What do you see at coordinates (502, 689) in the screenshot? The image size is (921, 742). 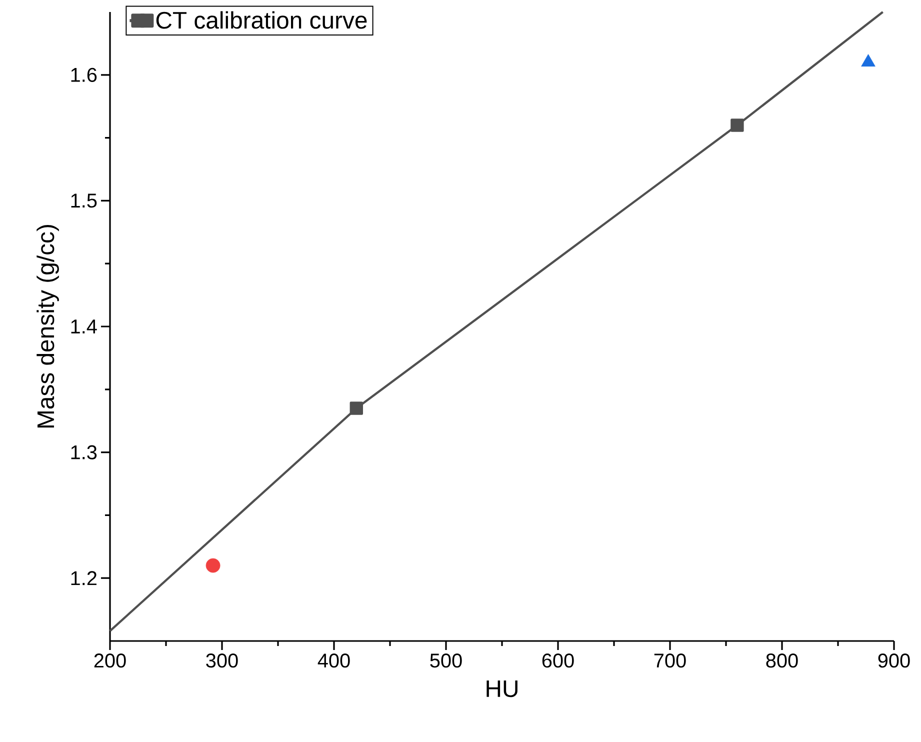 I see `x-axis-title: HU` at bounding box center [502, 689].